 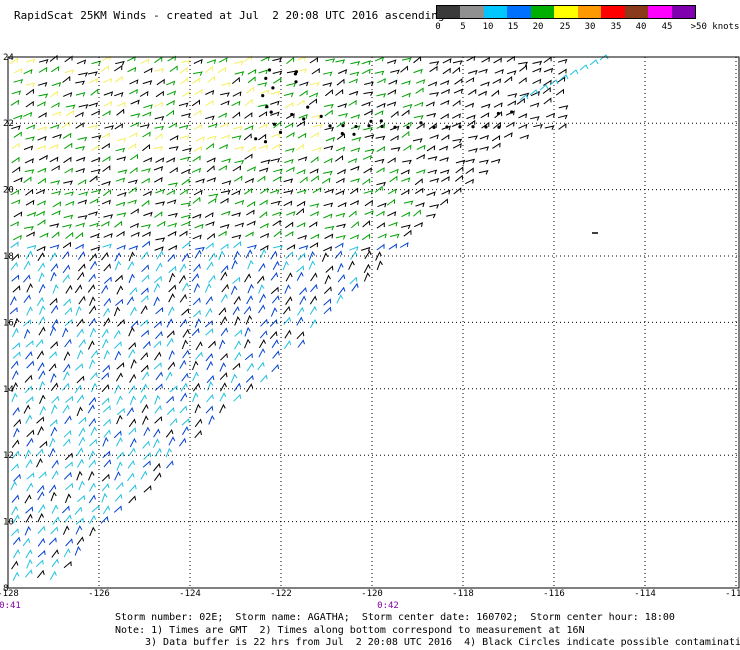 What do you see at coordinates (5, 589) in the screenshot?
I see `lat-label: 8` at bounding box center [5, 589].